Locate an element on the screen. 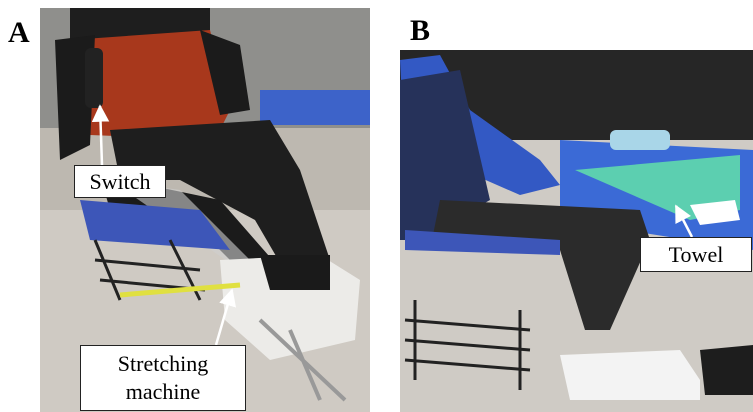  panel-label: A is located at coordinates (19, 32).